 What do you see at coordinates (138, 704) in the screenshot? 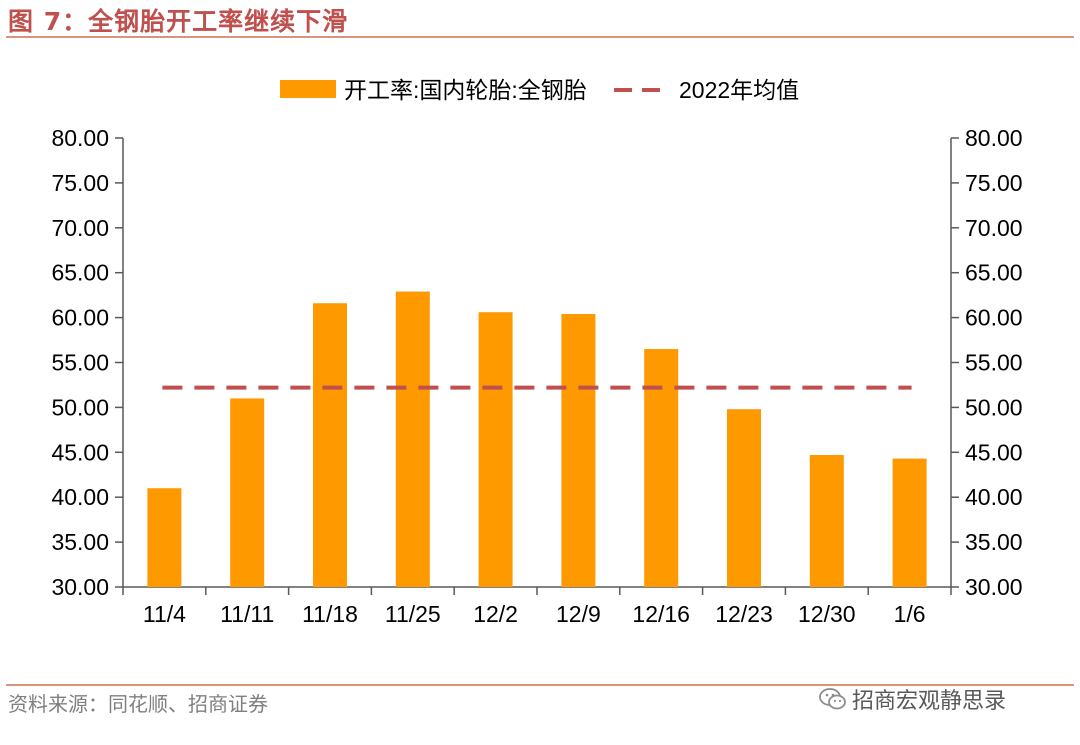
I see `source-note: 资料来源：同花顺、招商证券` at bounding box center [138, 704].